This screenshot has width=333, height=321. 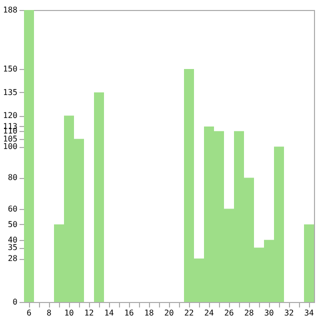 What do you see at coordinates (13, 259) in the screenshot?
I see `y-tick-label: 28` at bounding box center [13, 259].